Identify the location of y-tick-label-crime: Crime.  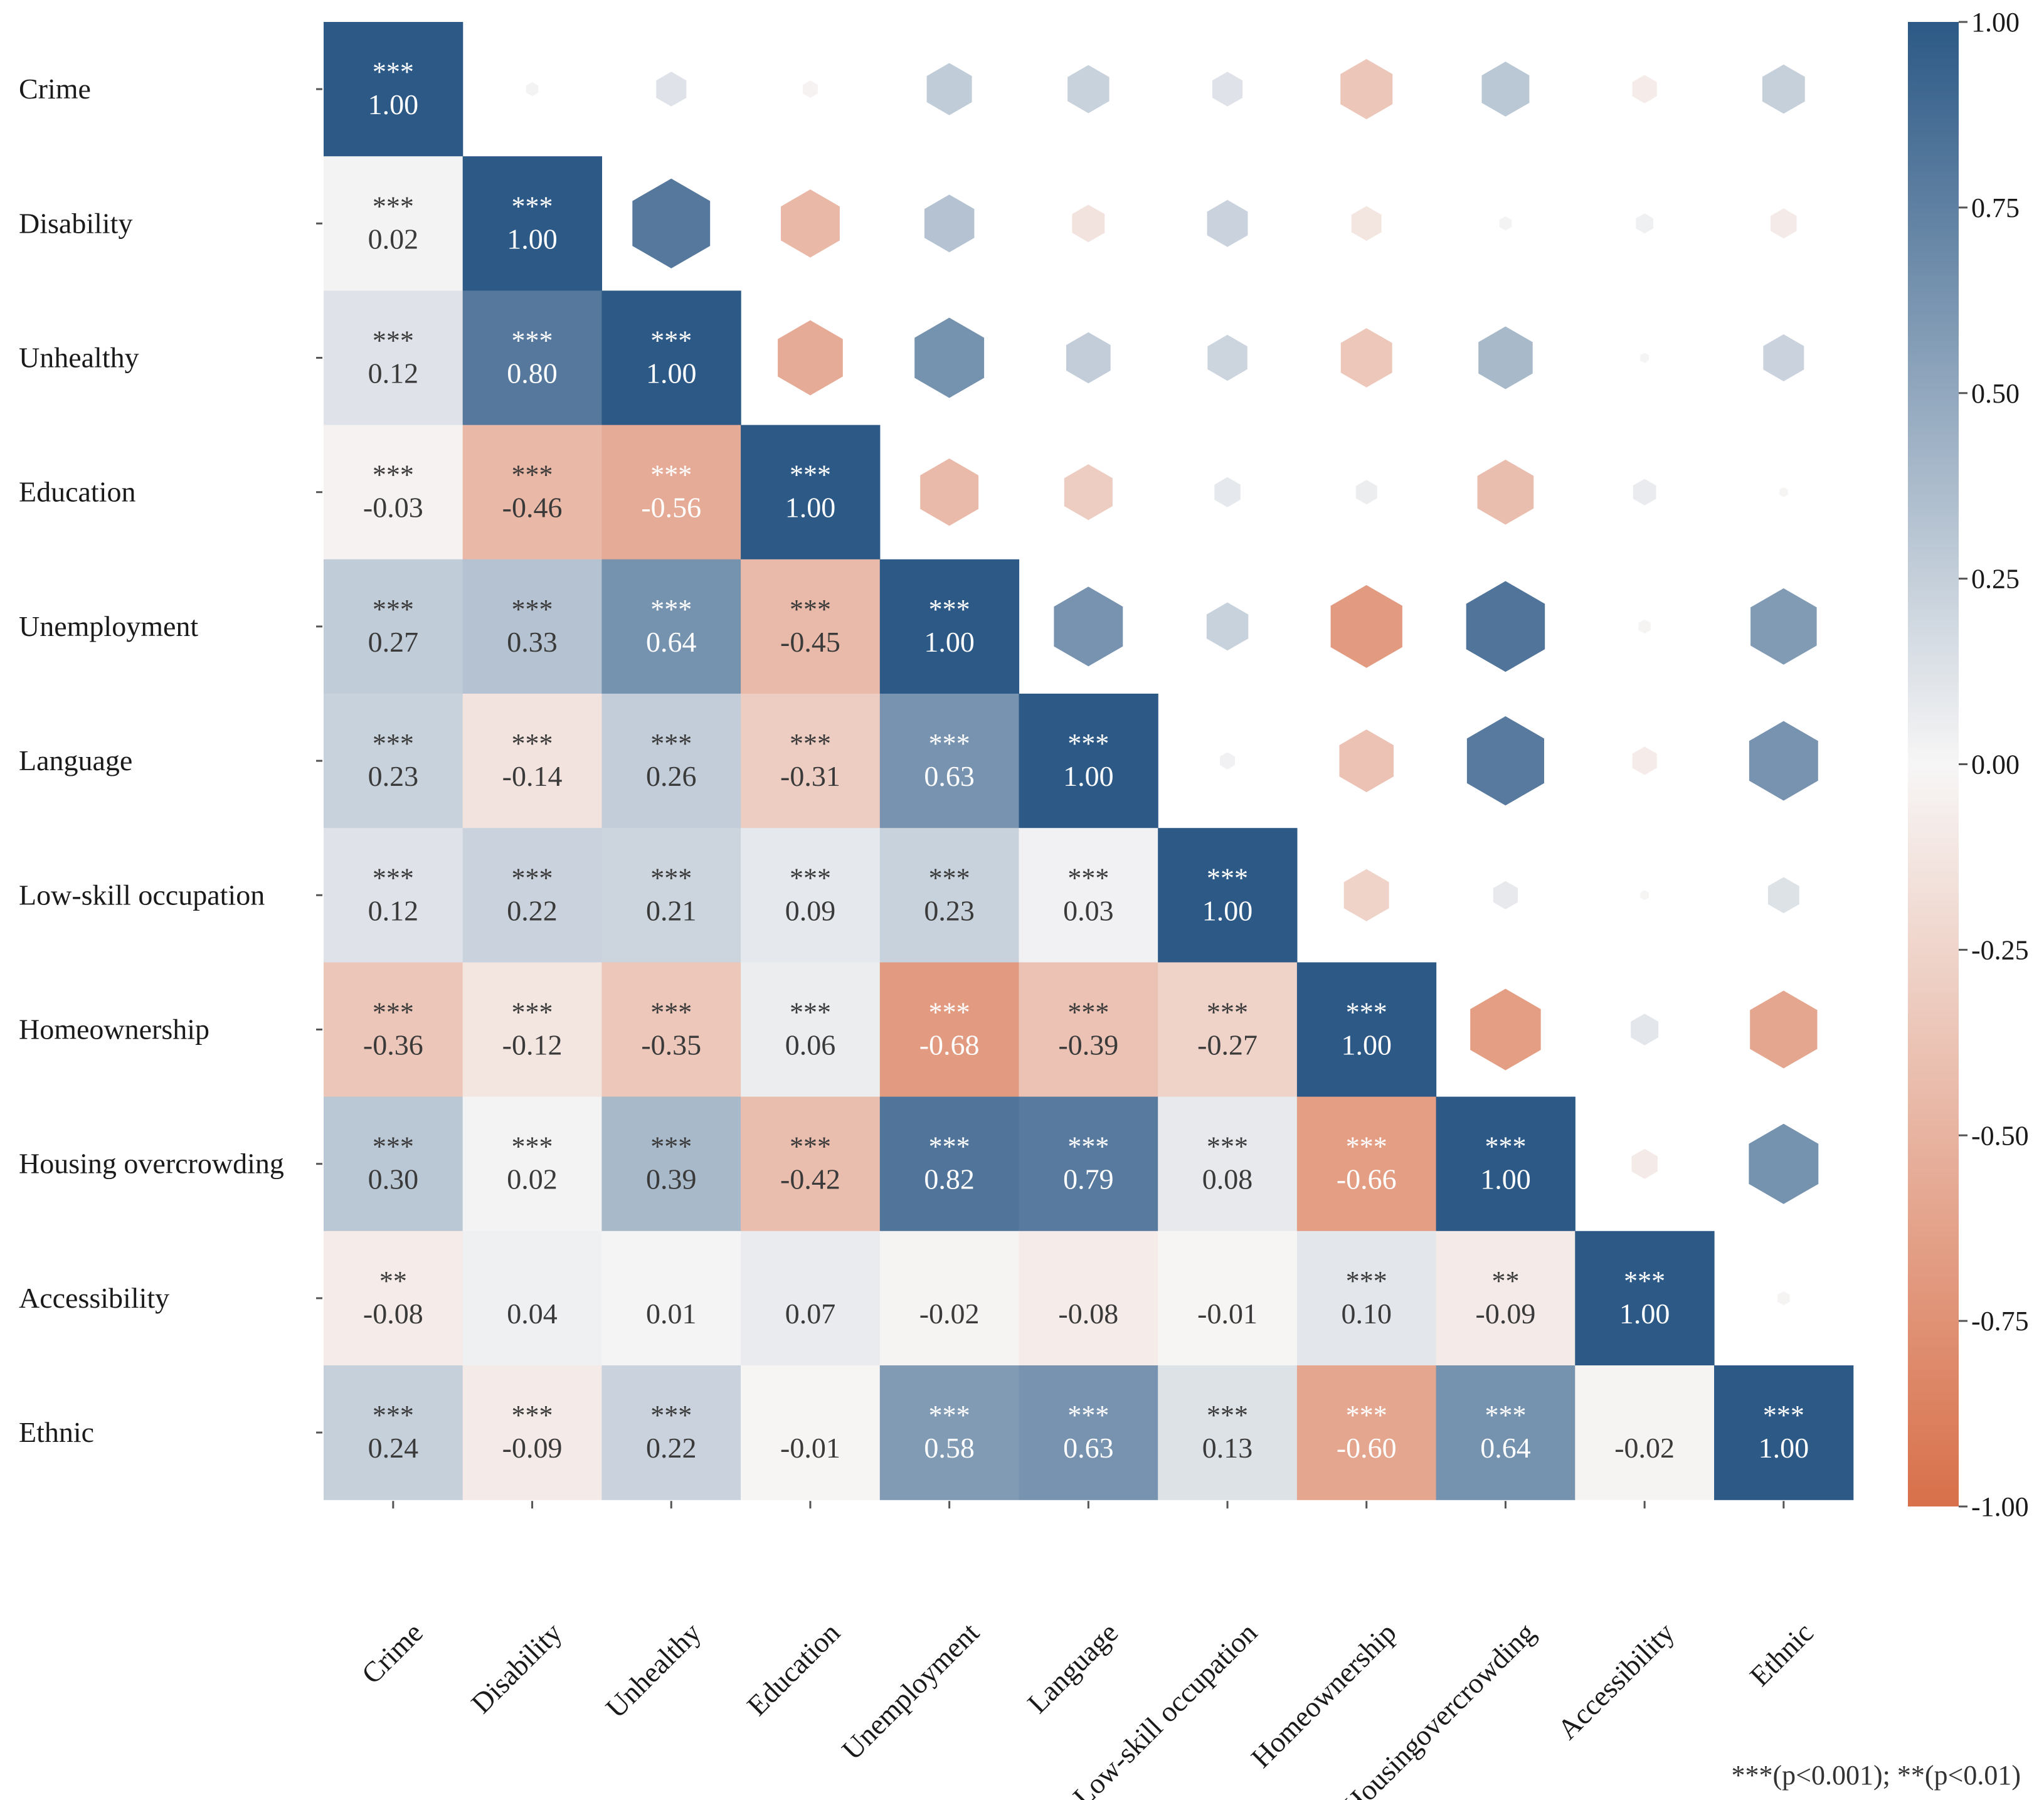
(55, 89).